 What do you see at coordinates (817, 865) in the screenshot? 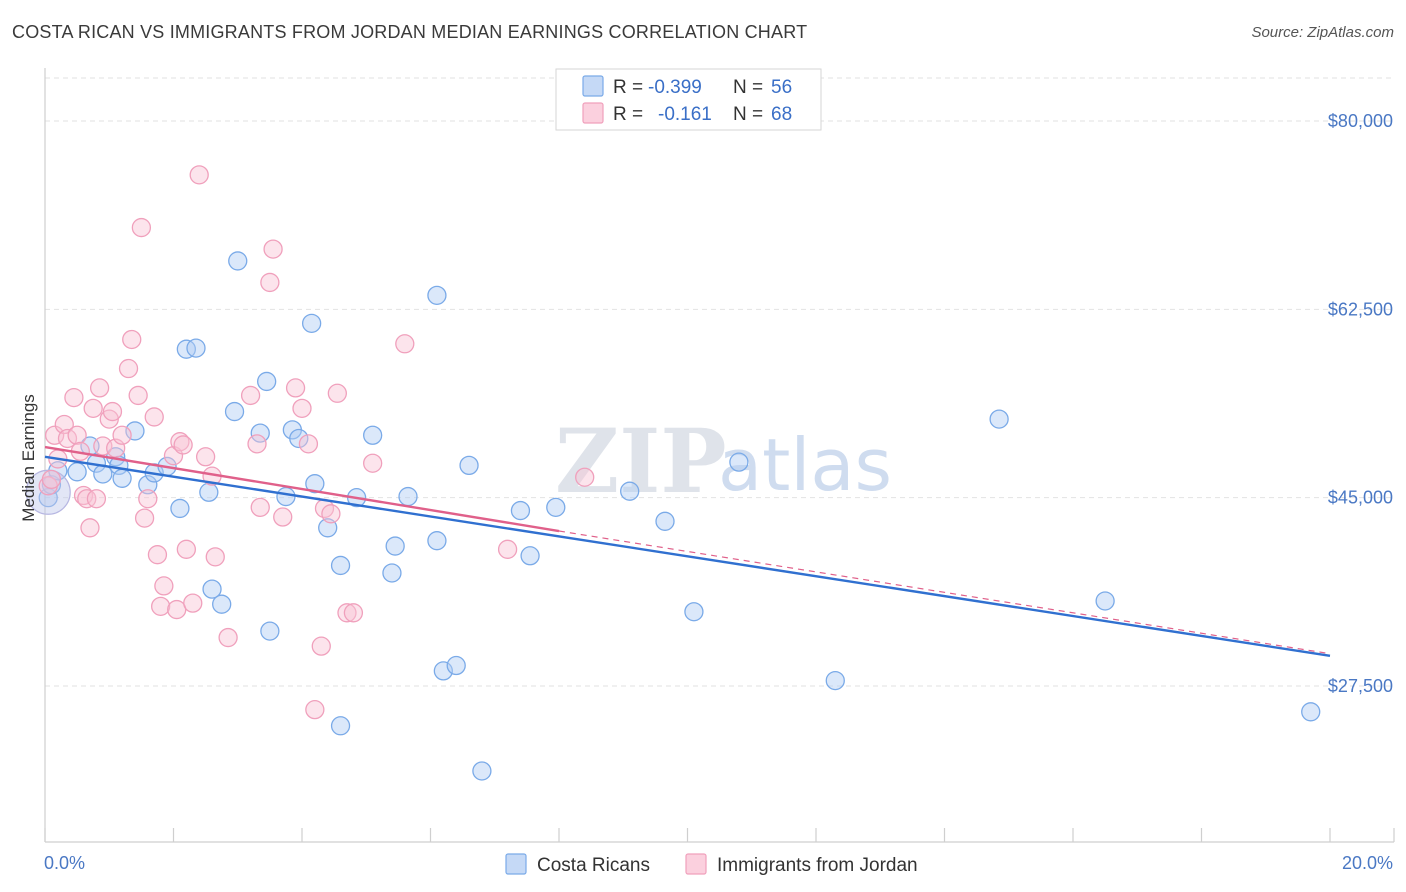
I see `bottom-legend-label-jordan: Immigrants from Jordan` at bounding box center [817, 865].